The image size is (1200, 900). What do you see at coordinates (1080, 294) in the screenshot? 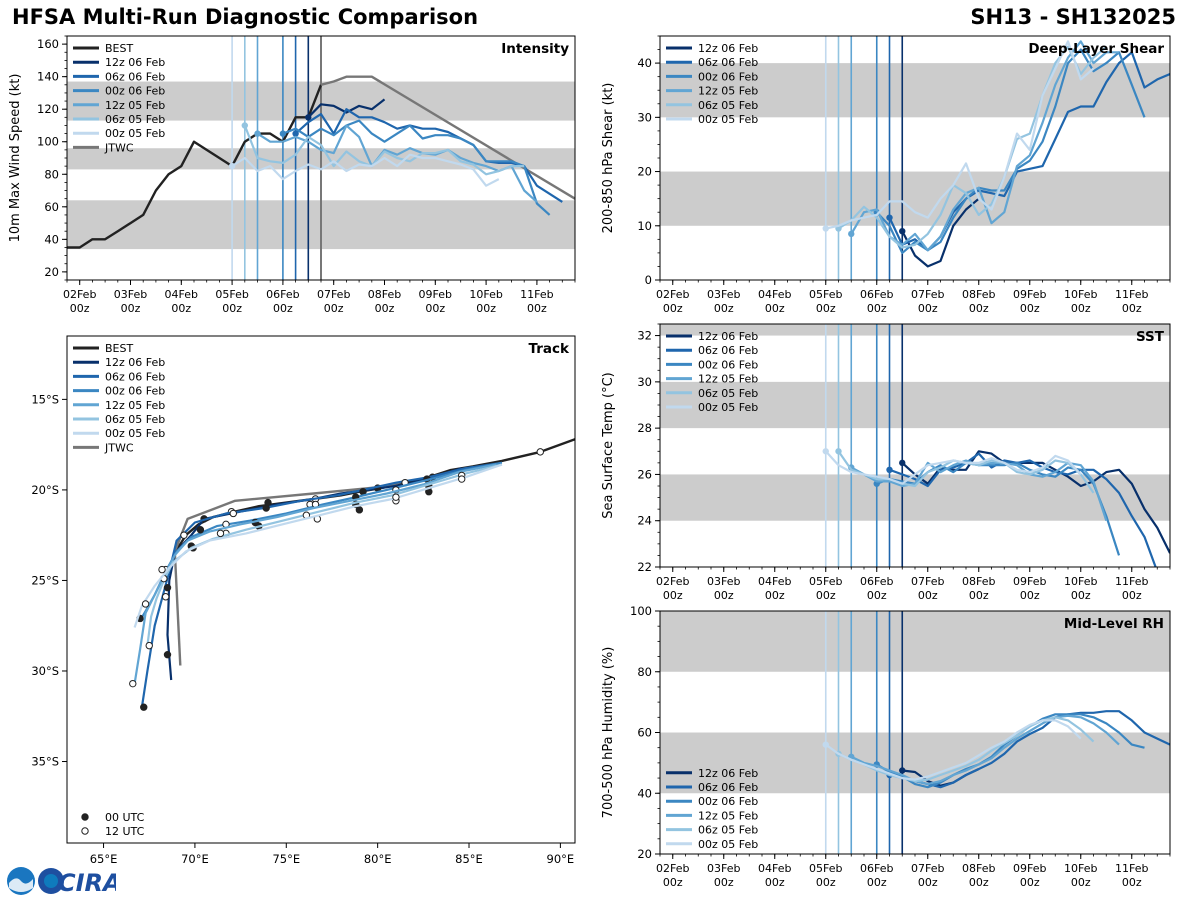
I see `shear-xtick-date: 10Feb` at bounding box center [1080, 294].